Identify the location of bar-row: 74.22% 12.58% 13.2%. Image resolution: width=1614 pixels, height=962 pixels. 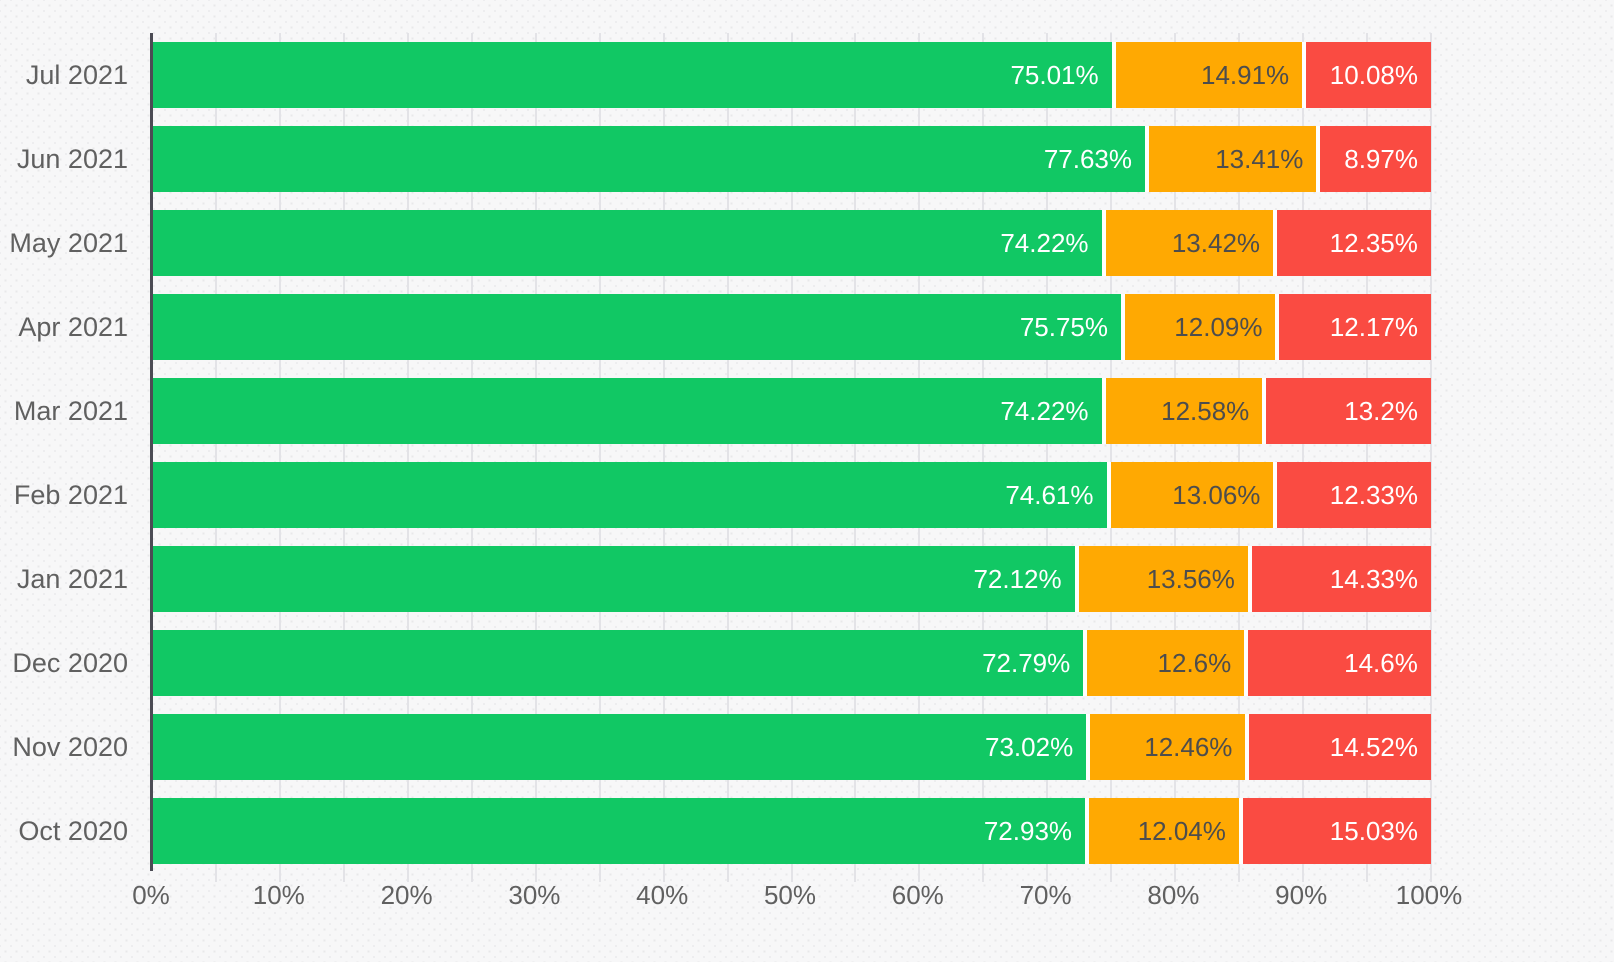
(792, 411).